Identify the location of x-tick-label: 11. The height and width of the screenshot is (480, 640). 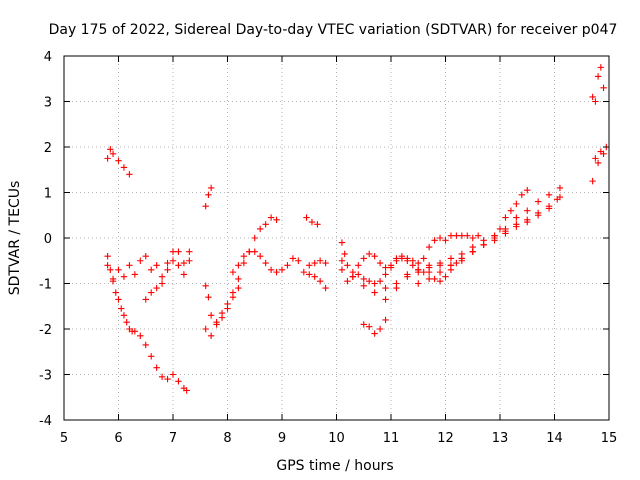
(391, 438).